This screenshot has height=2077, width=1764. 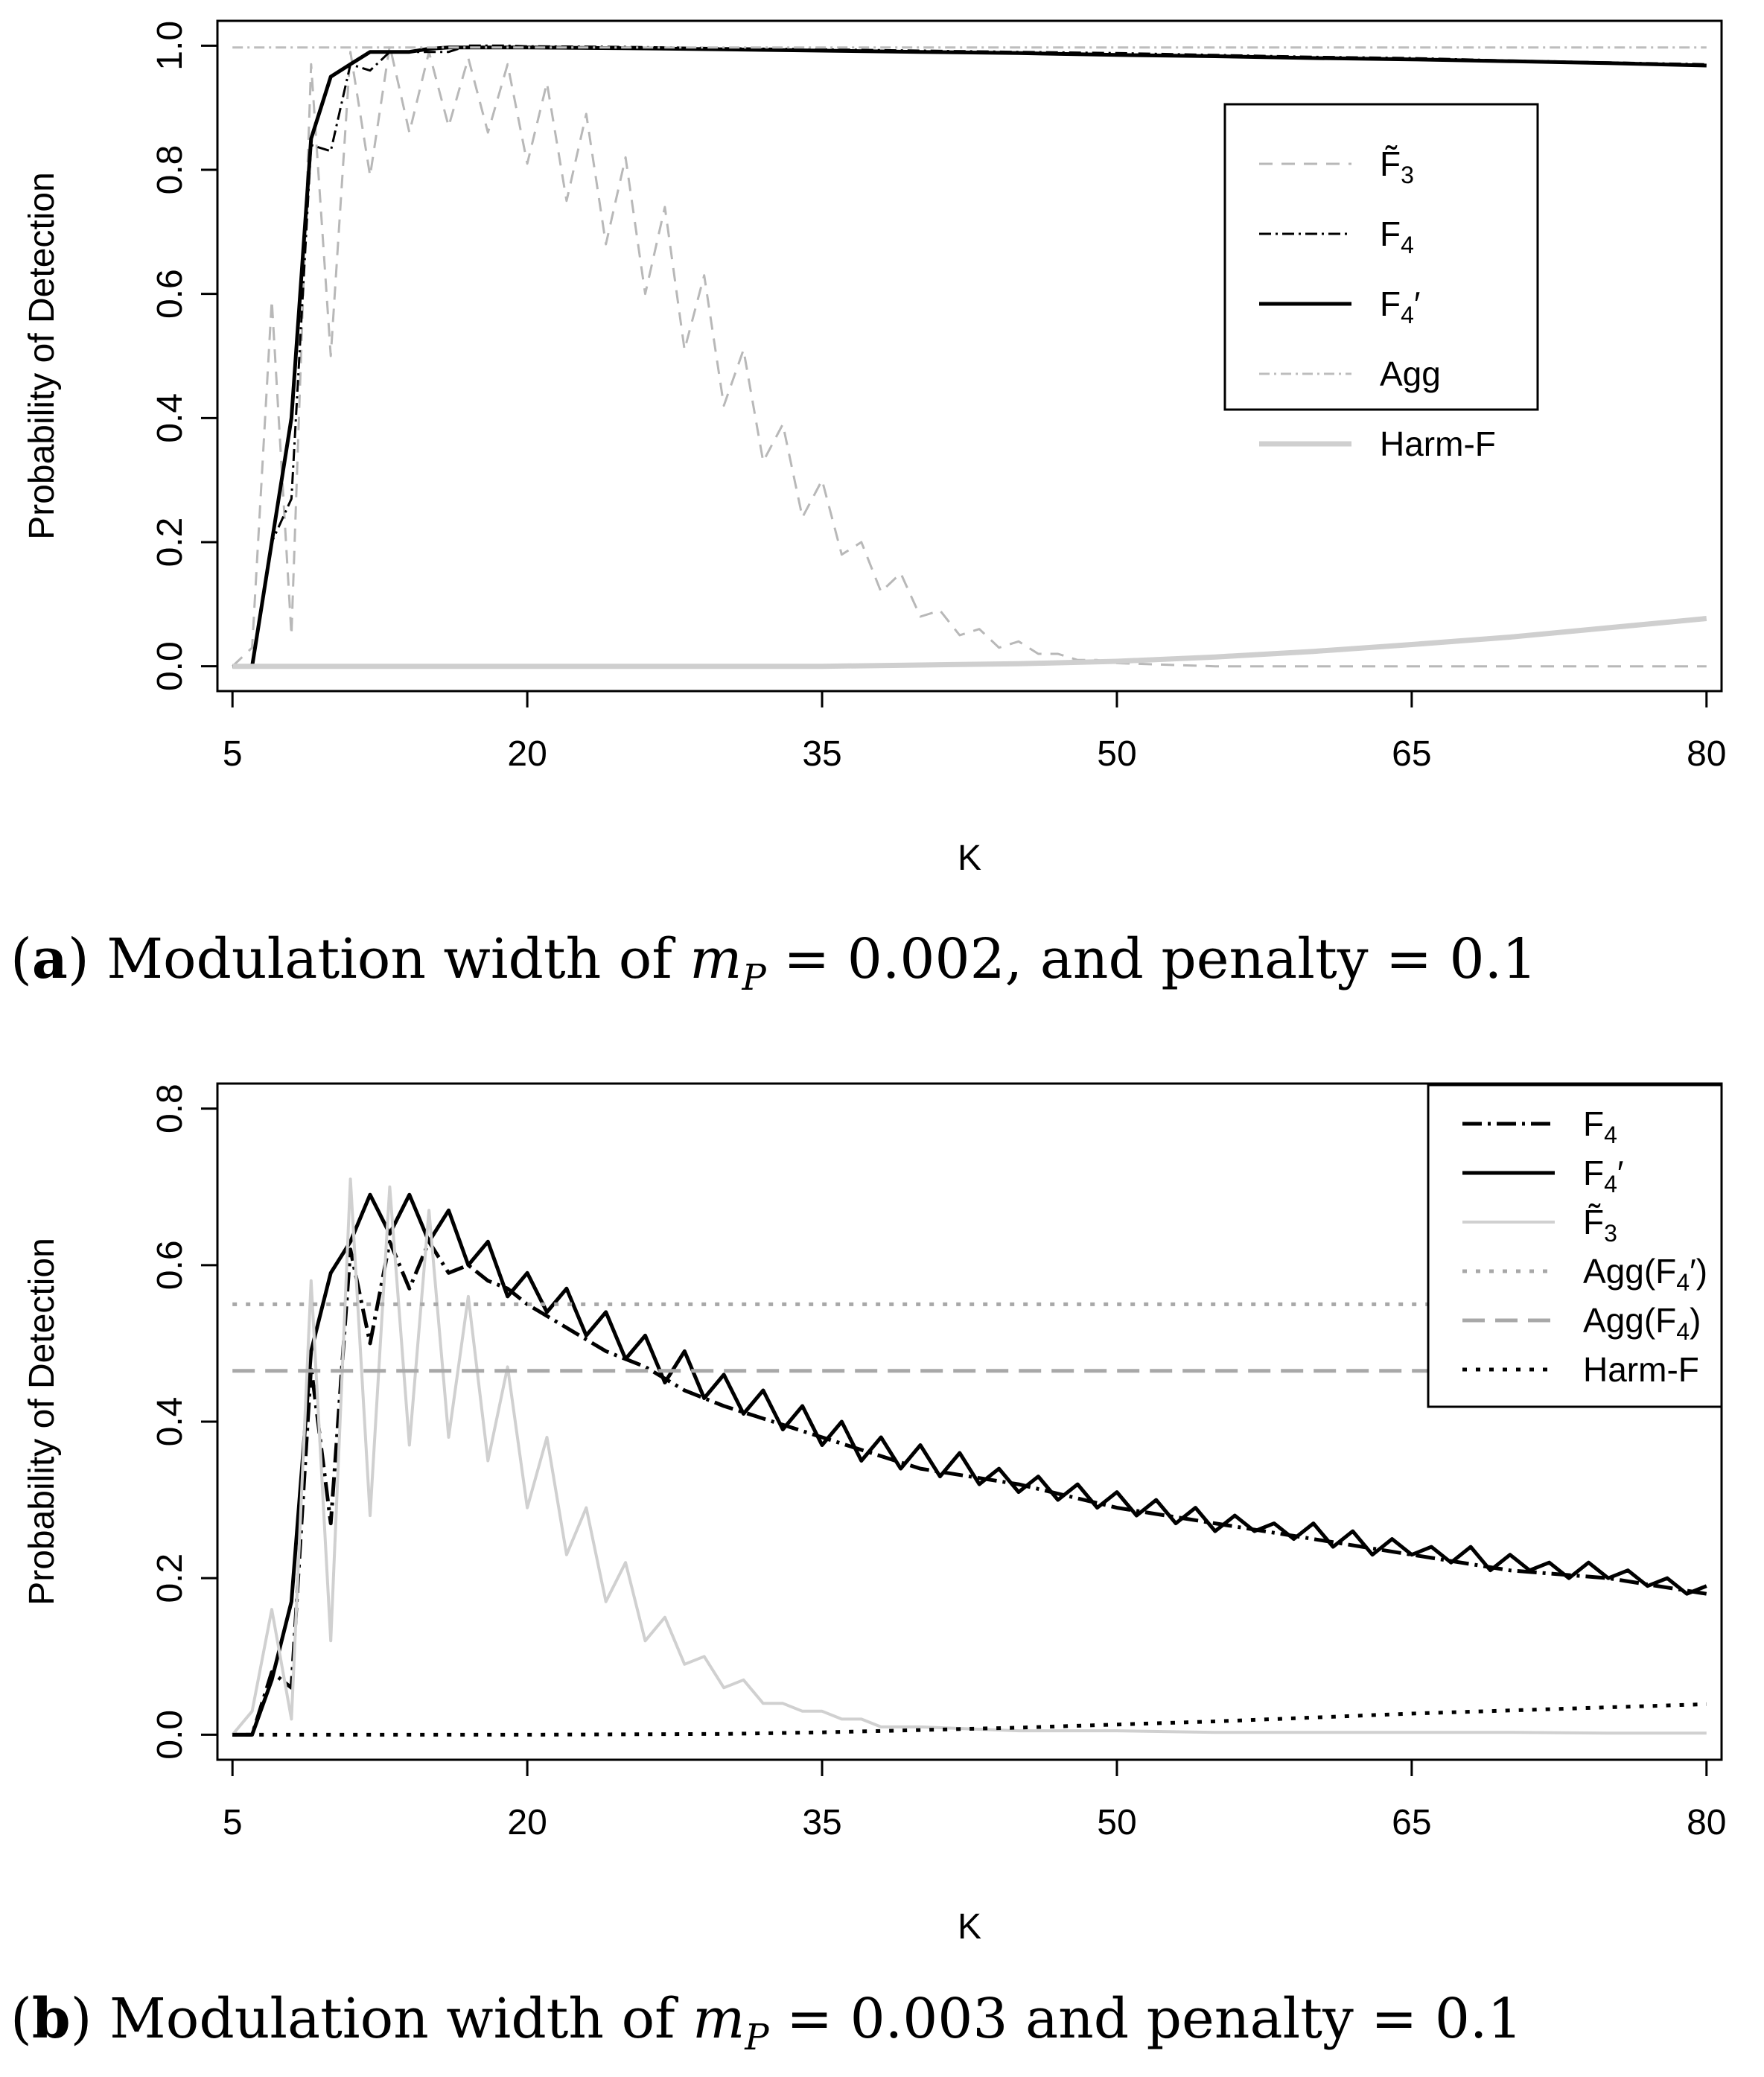 I want to click on legend-label: Agg(F4), so click(x=1642, y=1323).